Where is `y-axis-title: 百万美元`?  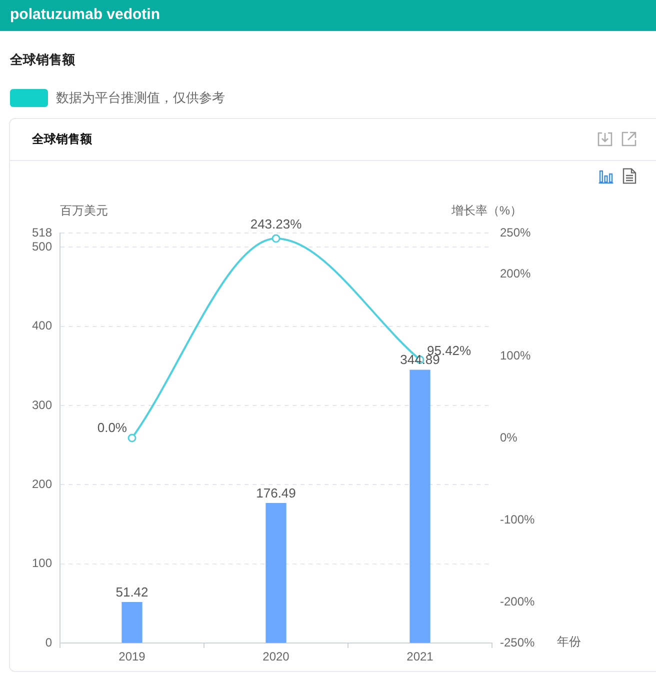 y-axis-title: 百万美元 is located at coordinates (84, 210).